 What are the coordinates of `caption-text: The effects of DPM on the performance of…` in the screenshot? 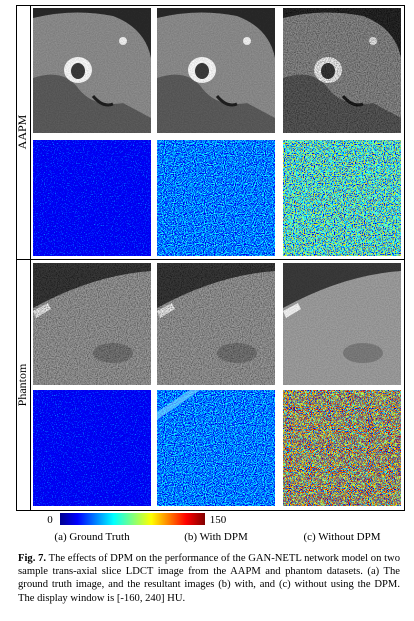 It's located at (209, 578).